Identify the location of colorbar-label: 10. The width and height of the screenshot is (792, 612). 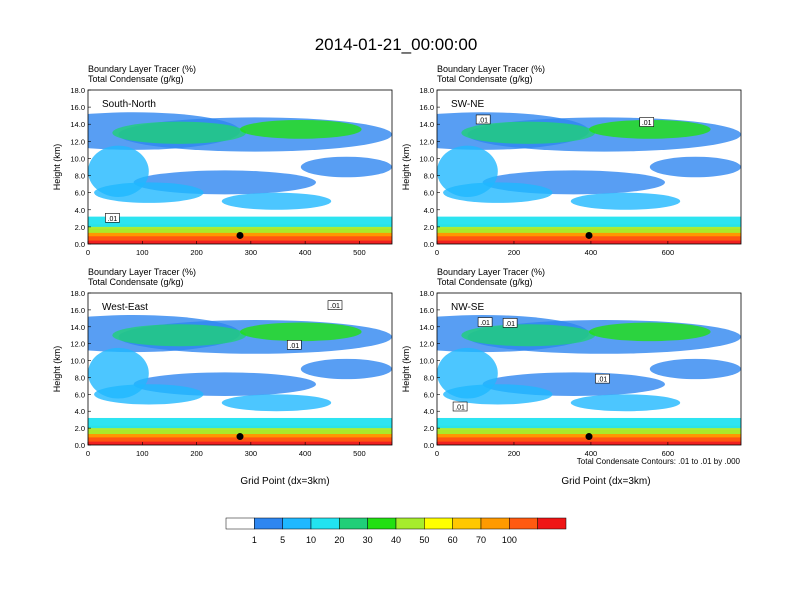
(311, 540).